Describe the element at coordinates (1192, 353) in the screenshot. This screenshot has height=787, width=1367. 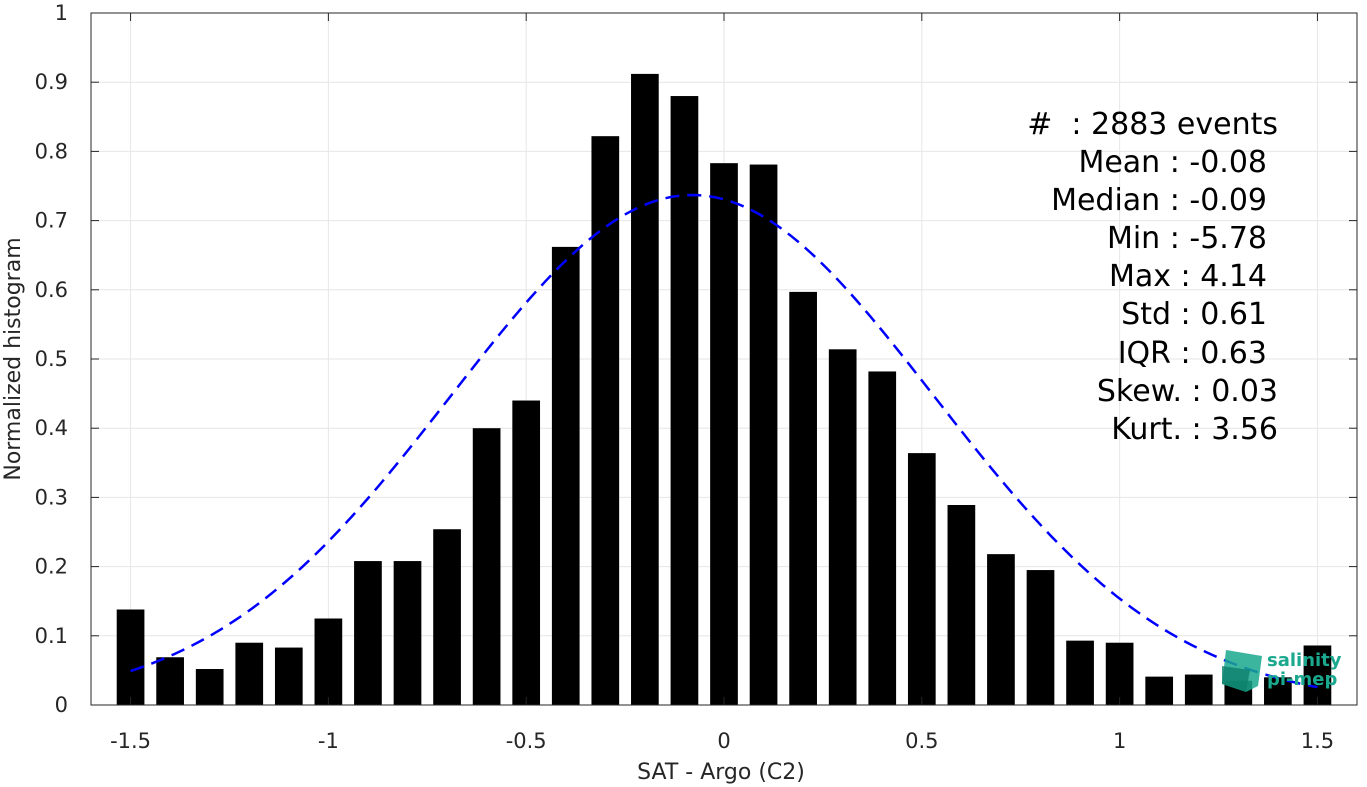
I see `stat-iqr: IQR : 0.63` at that location.